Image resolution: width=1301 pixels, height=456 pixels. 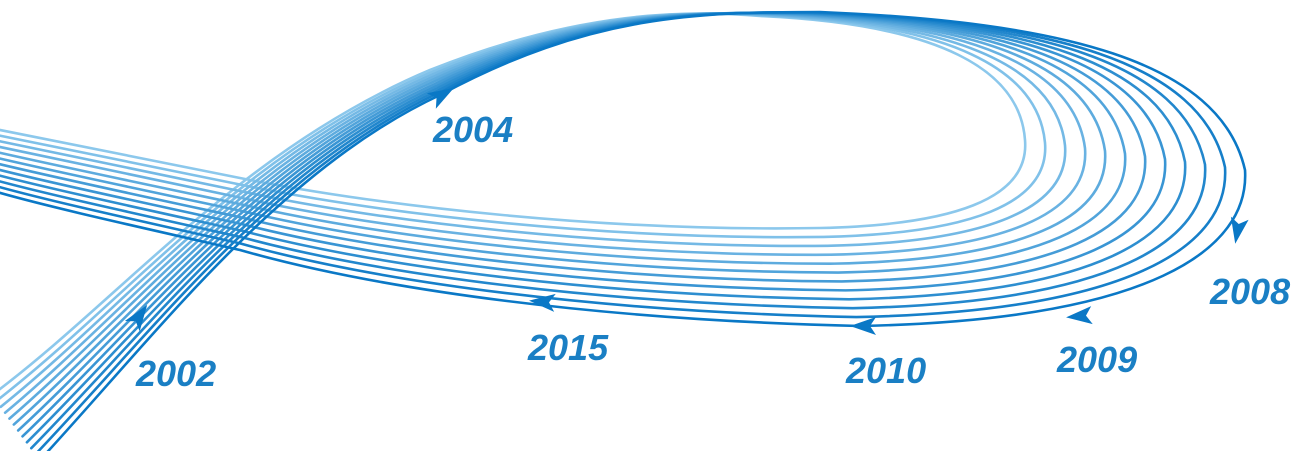 I want to click on arrow-2008, so click(x=1239, y=230).